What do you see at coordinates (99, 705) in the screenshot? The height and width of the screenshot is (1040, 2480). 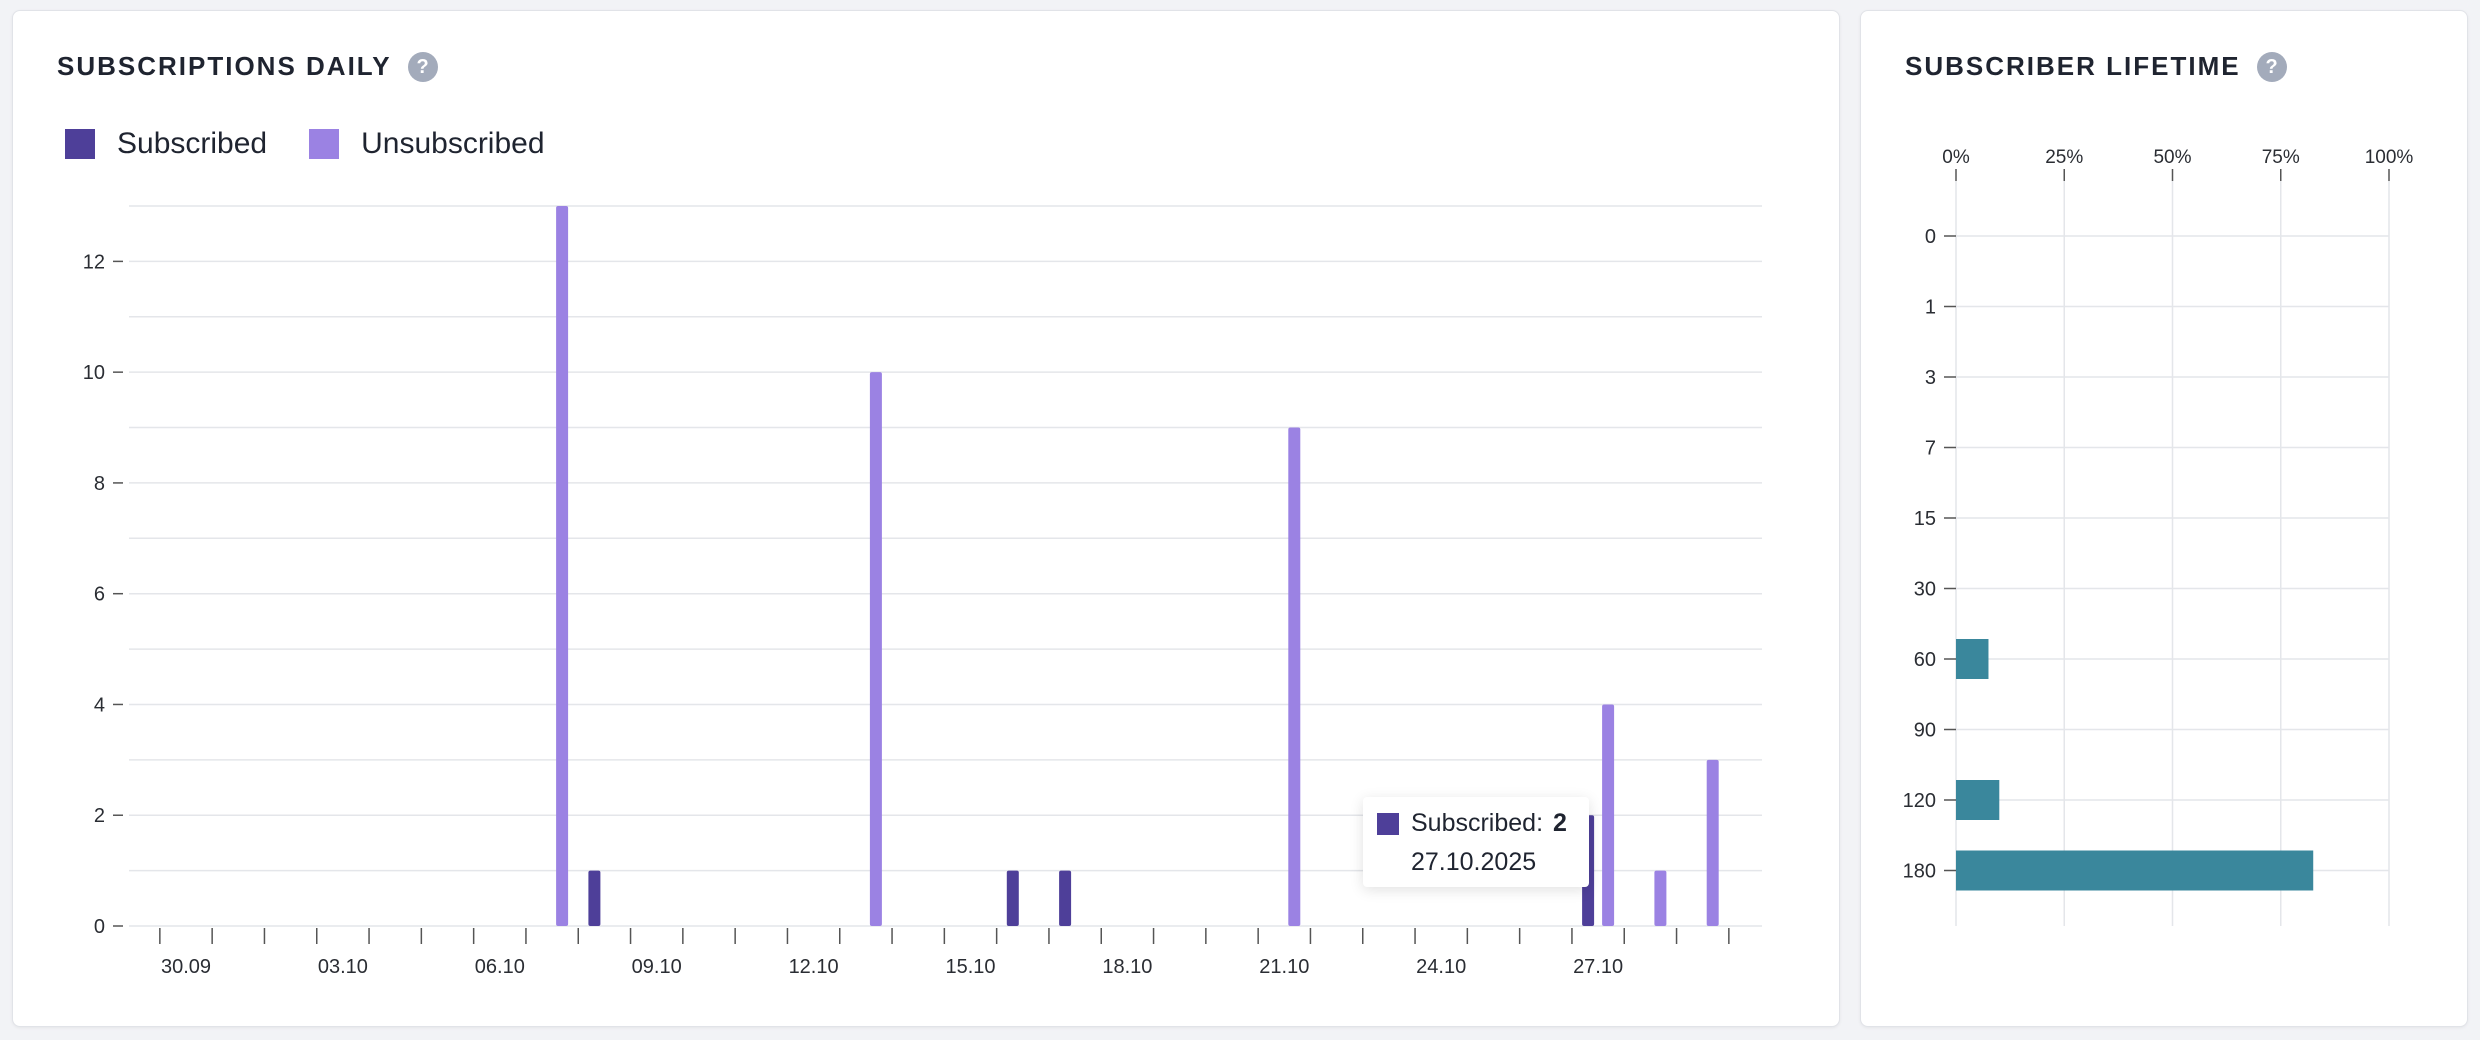 I see `y-tick-label: 4` at bounding box center [99, 705].